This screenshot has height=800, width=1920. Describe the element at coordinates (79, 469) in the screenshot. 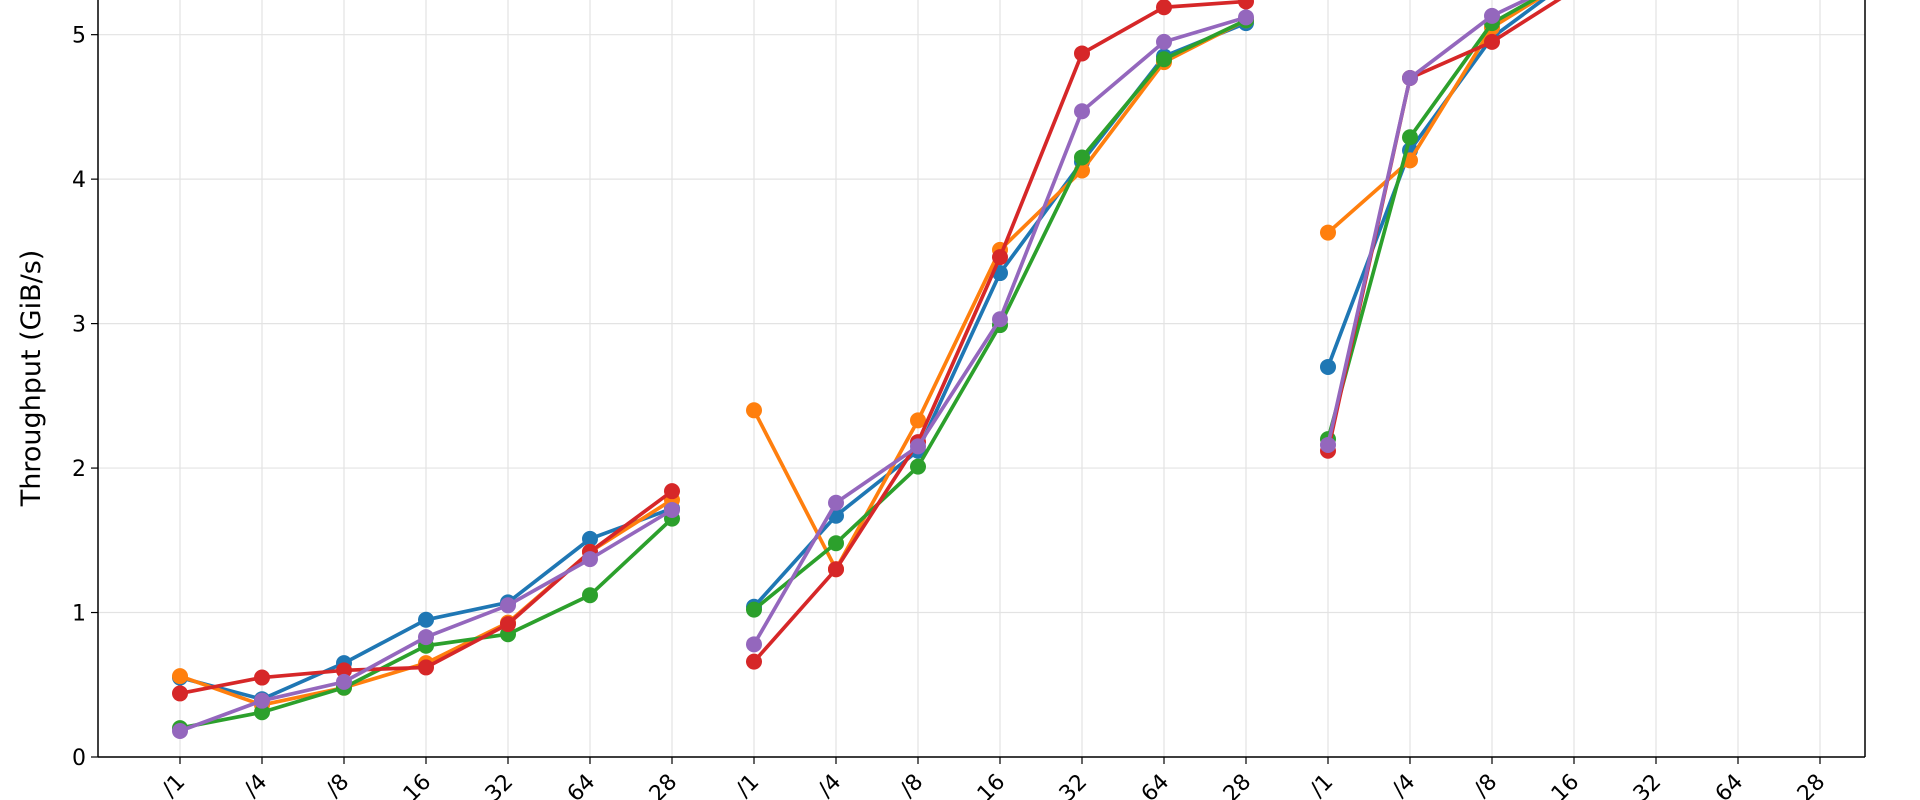

I see `y-tick-label: 2` at that location.